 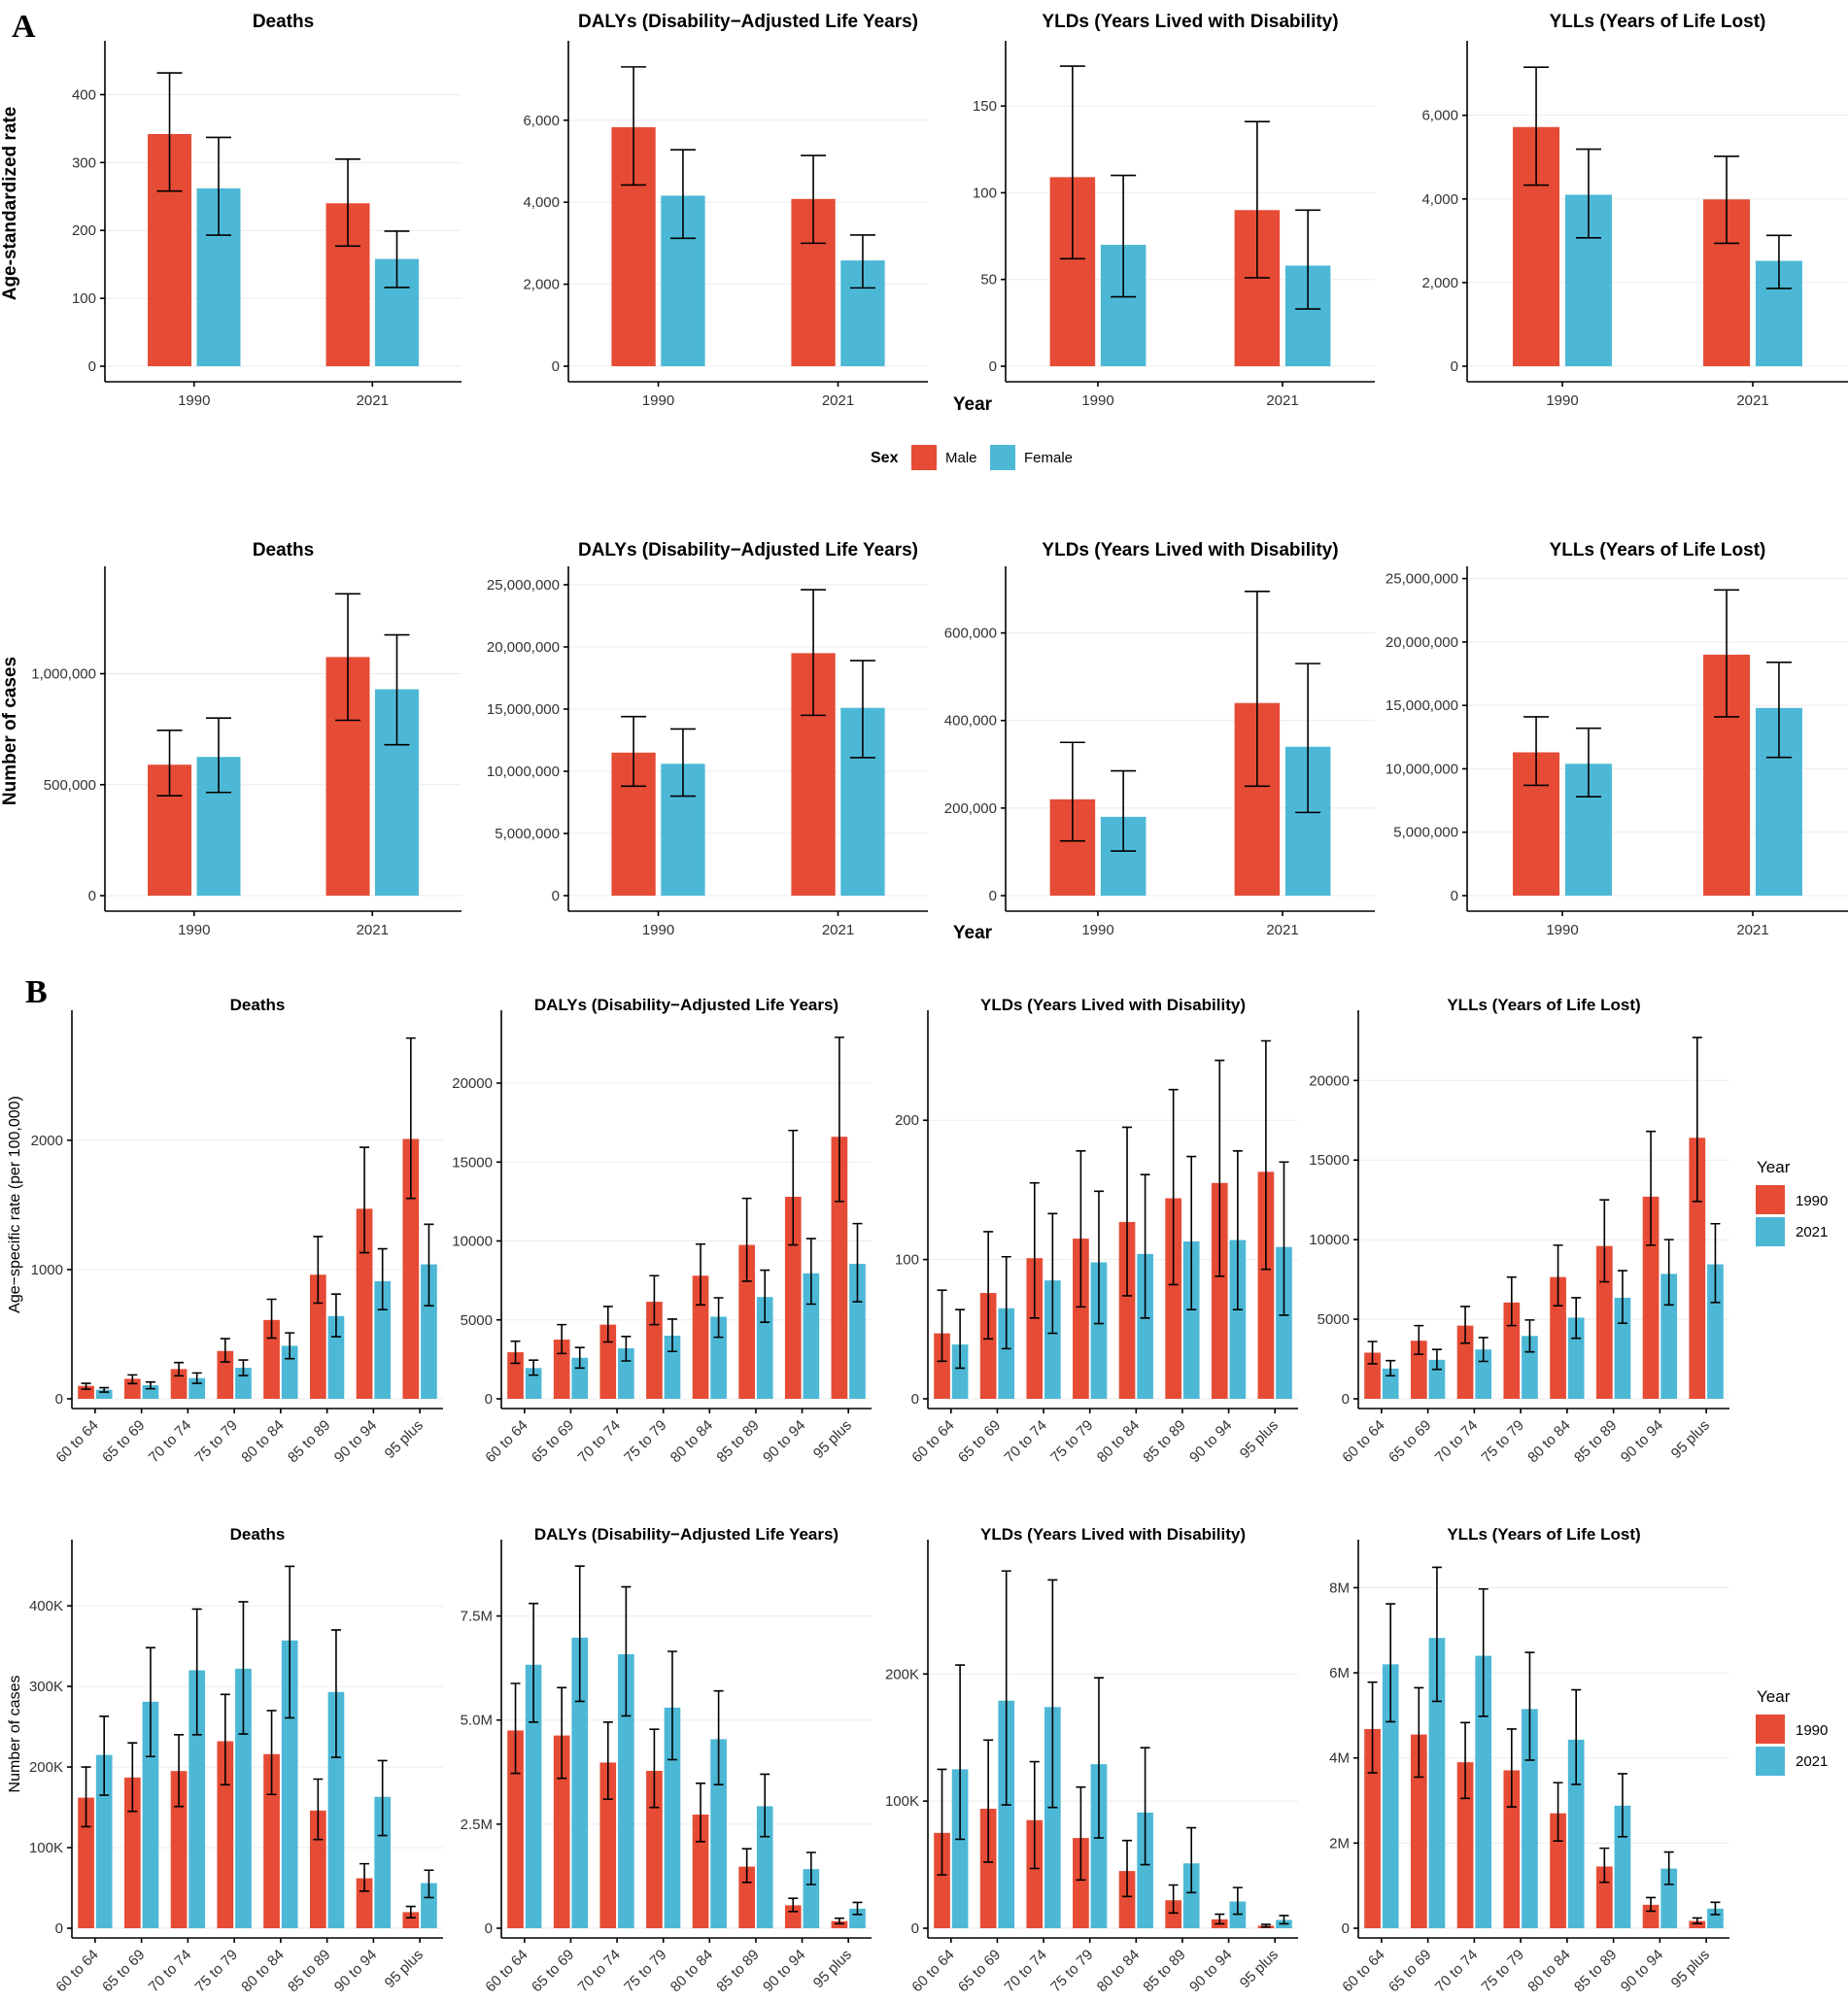 I want to click on chart-a2-ytick-label: 0, so click(x=556, y=367).